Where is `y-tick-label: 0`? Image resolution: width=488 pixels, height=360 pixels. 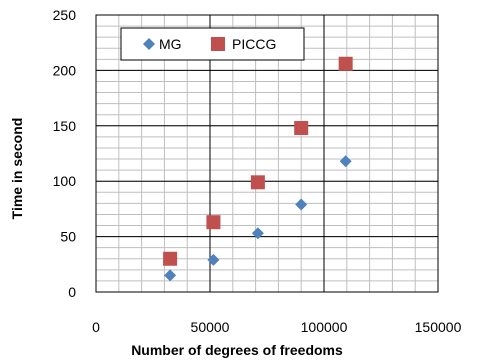 y-tick-label: 0 is located at coordinates (72, 292).